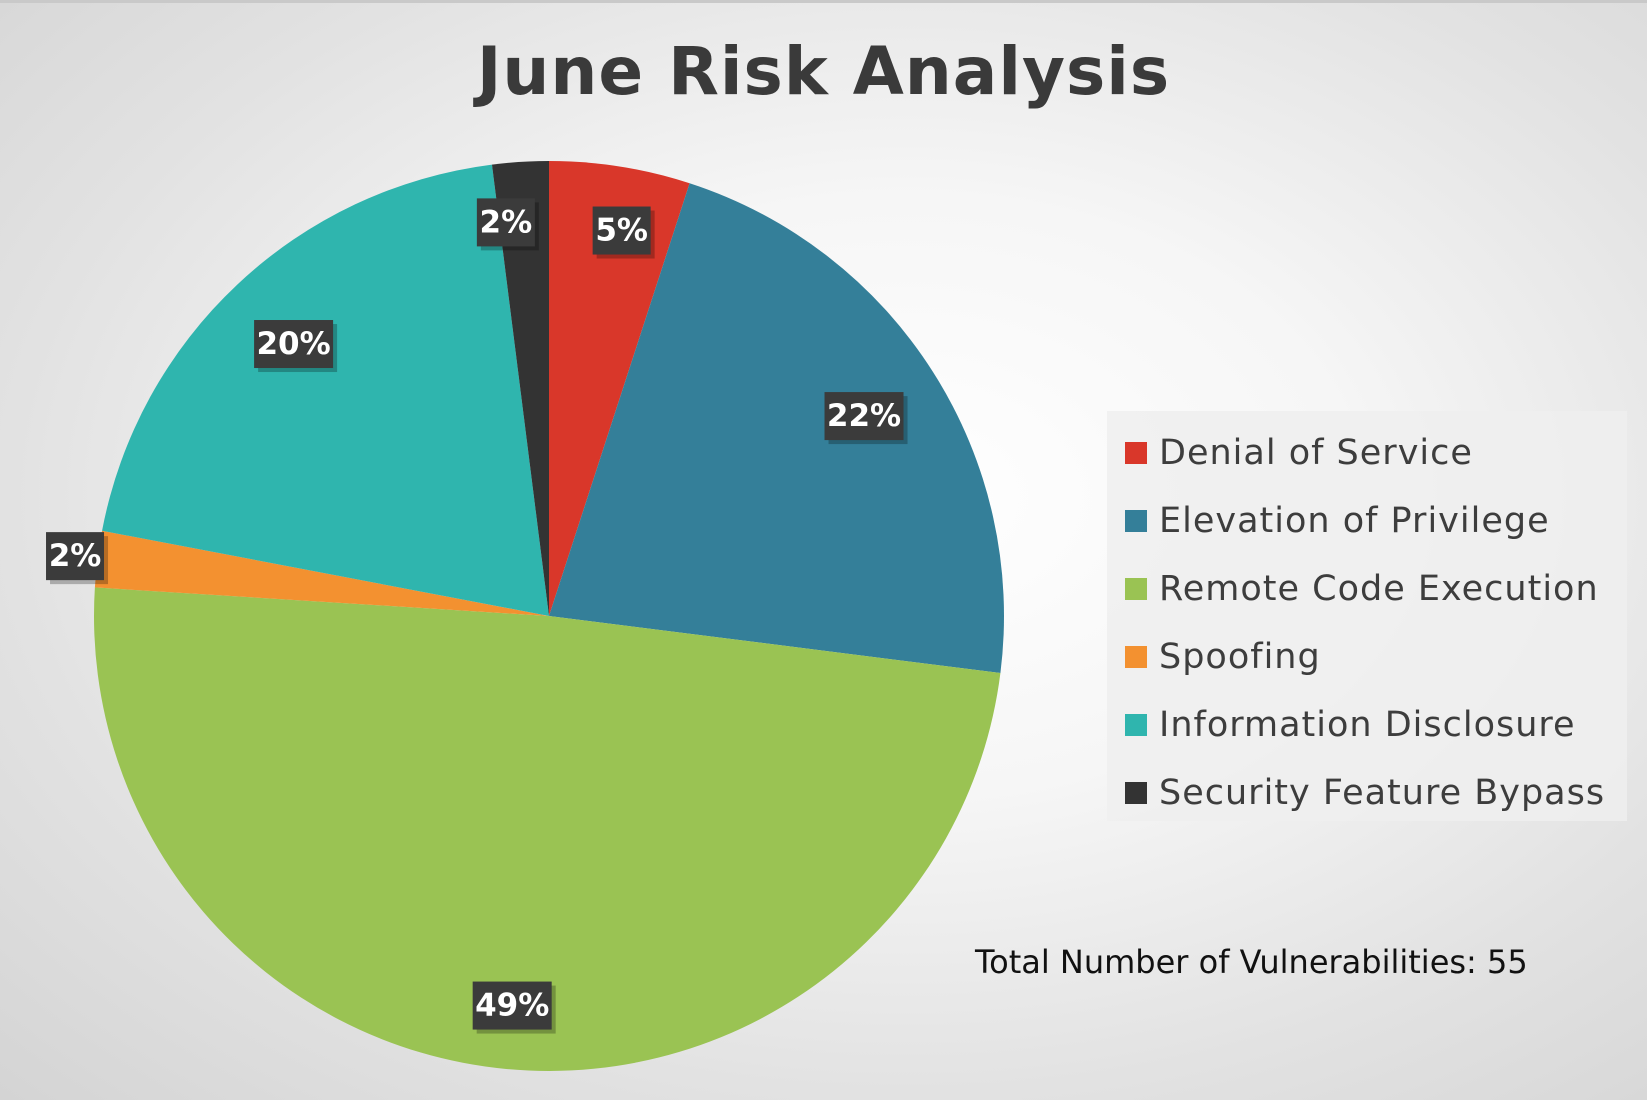 The image size is (1647, 1103). I want to click on data-label-text: 5%, so click(621, 231).